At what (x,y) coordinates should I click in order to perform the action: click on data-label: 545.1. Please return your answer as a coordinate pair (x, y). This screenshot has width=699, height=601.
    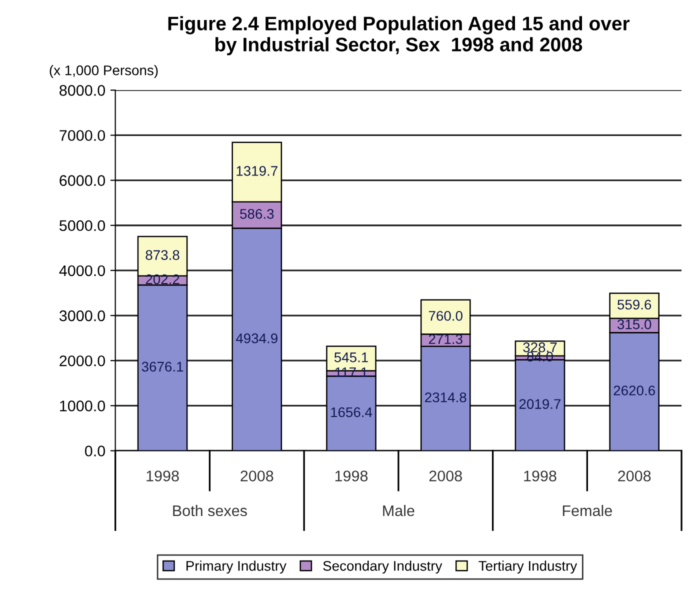
    Looking at the image, I should click on (351, 357).